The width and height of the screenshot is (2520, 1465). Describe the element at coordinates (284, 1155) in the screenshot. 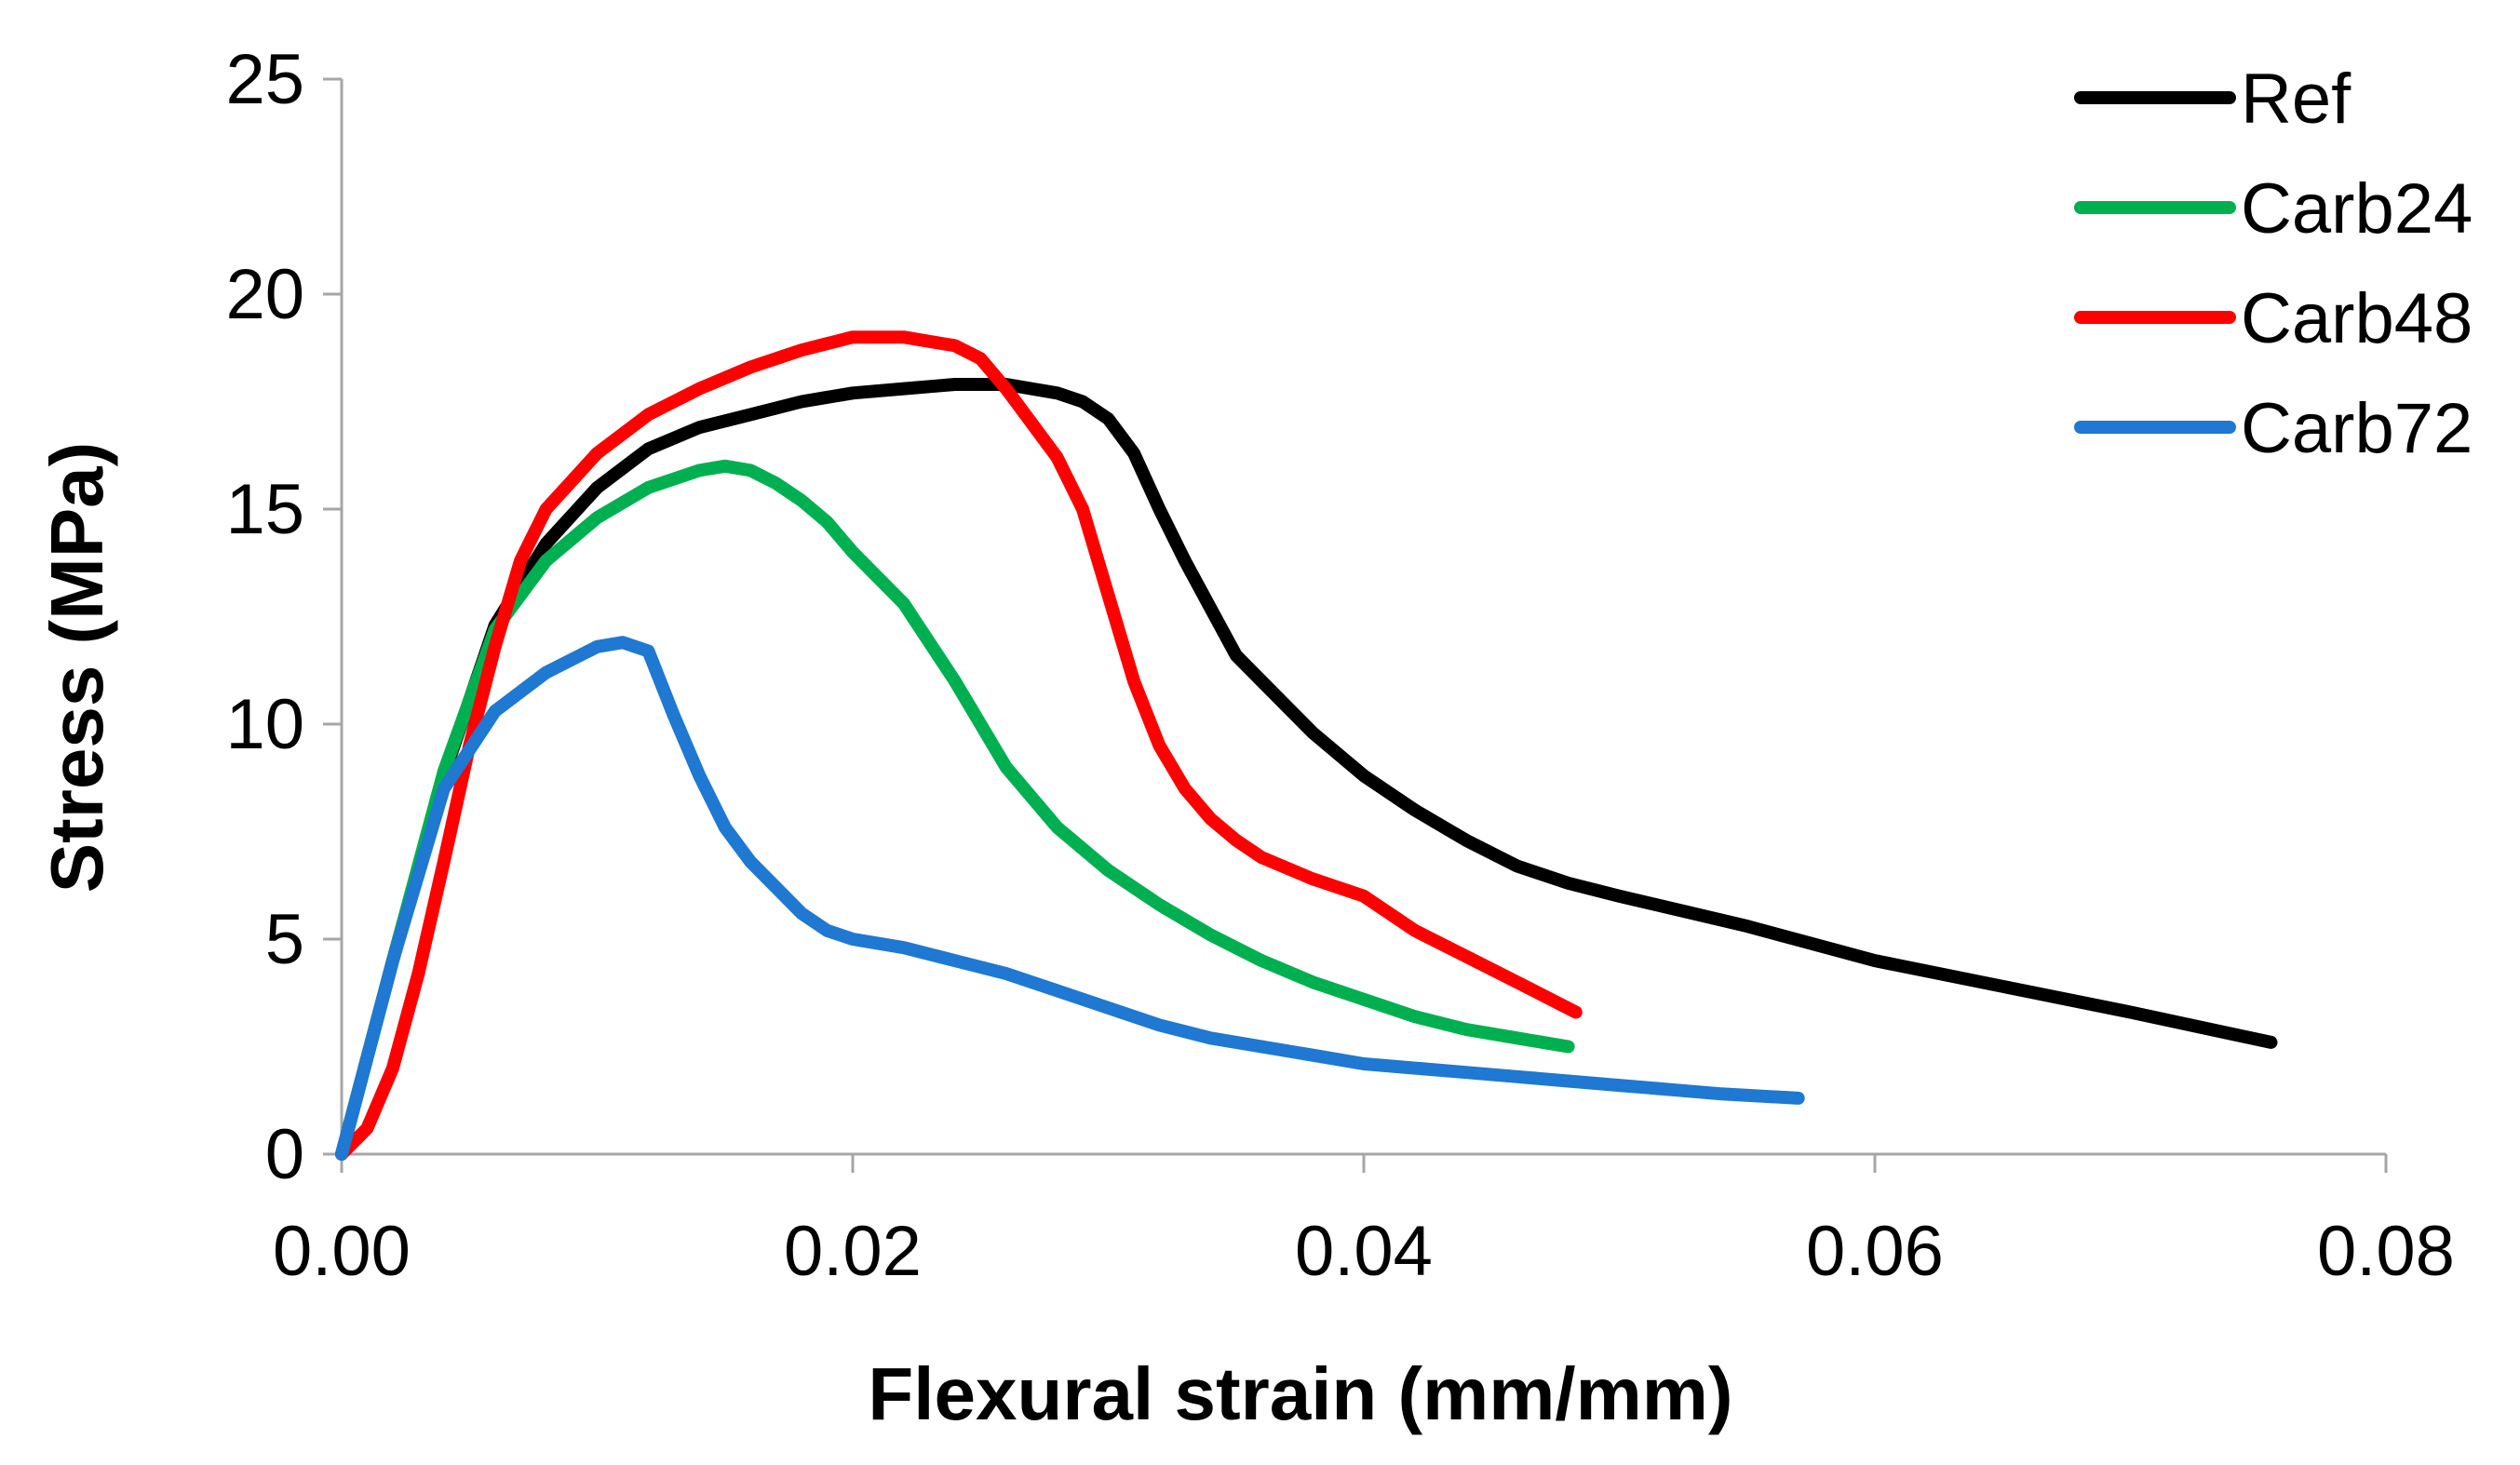

I see `y-tick-label: 0` at that location.